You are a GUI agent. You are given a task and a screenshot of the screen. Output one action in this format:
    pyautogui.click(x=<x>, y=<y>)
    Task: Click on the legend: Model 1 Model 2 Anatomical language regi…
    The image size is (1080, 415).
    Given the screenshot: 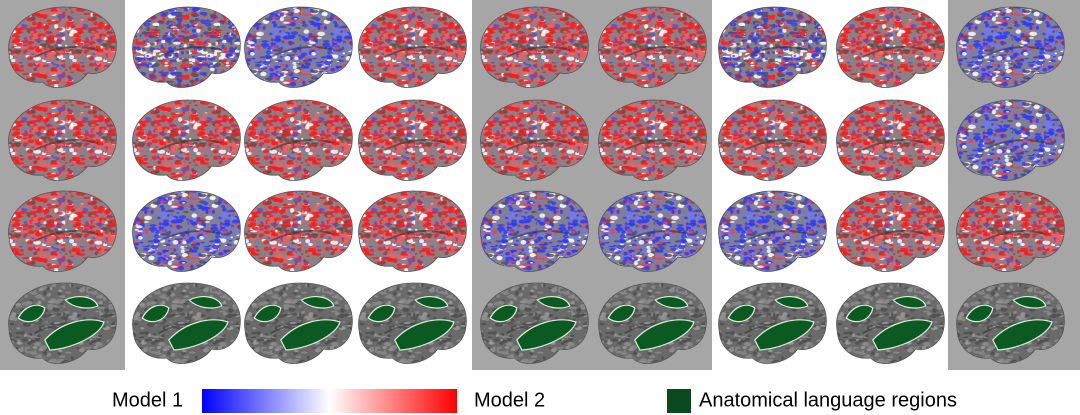 What is the action you would take?
    pyautogui.click(x=534, y=401)
    